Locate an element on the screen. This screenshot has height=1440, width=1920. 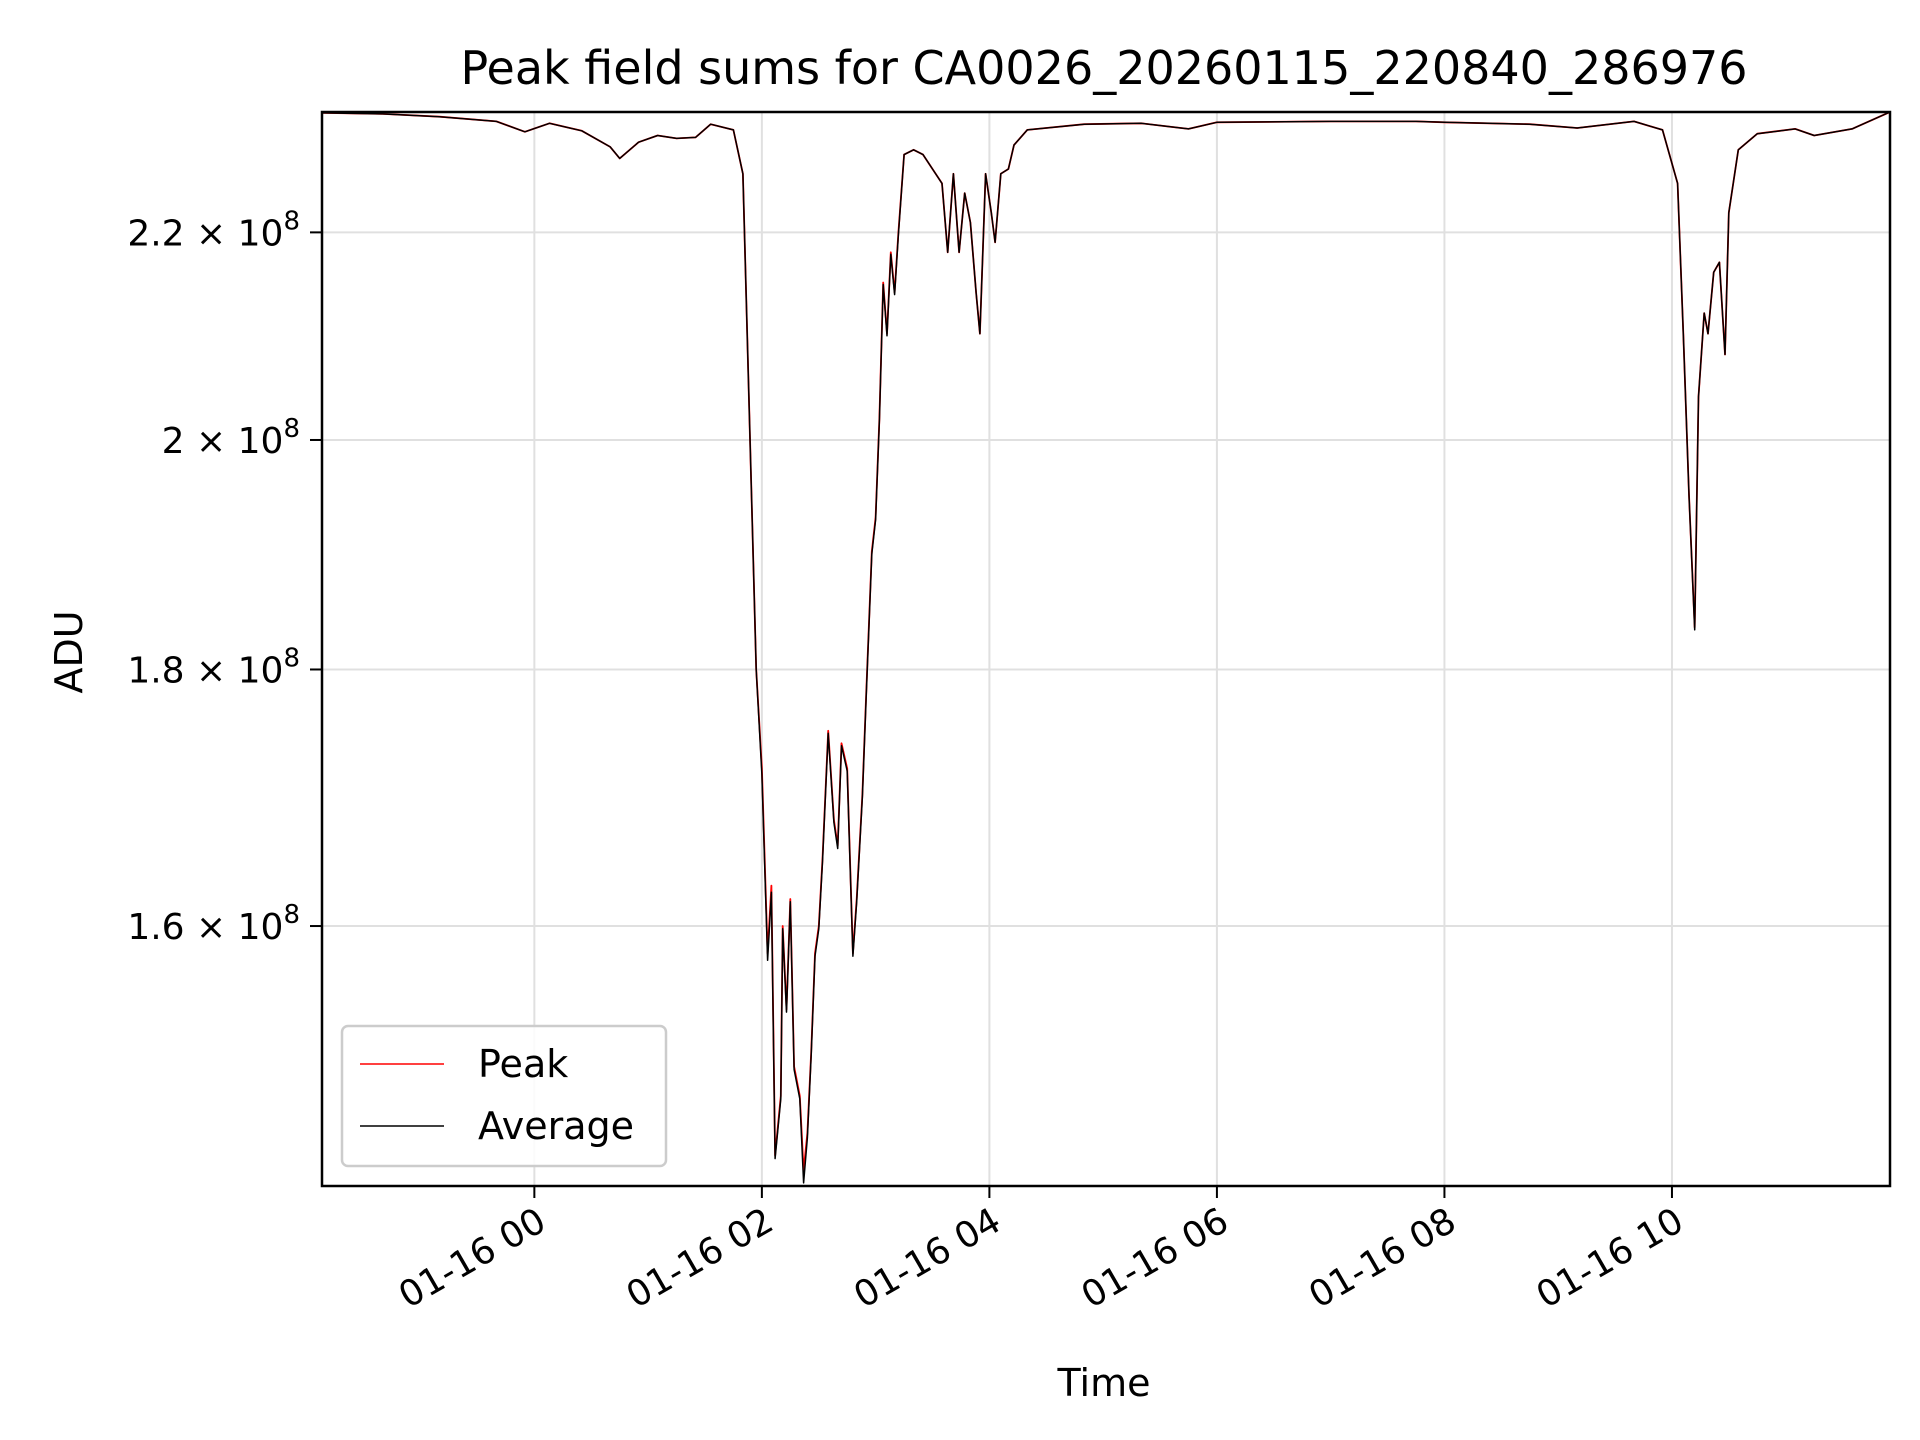
y-tick-label: 1.6 × 10⁸ is located at coordinates (213, 924).